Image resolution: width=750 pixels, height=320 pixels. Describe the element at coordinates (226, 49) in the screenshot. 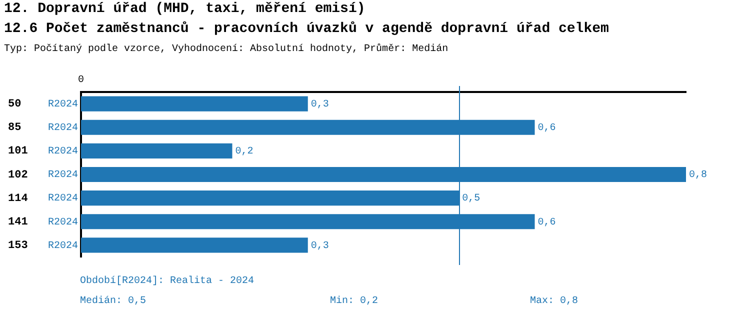

I see `text: Typ: Počítaný podle vzorce, Vyhodnocení: Absolutní hodnoty, Průměr: Medián` at that location.